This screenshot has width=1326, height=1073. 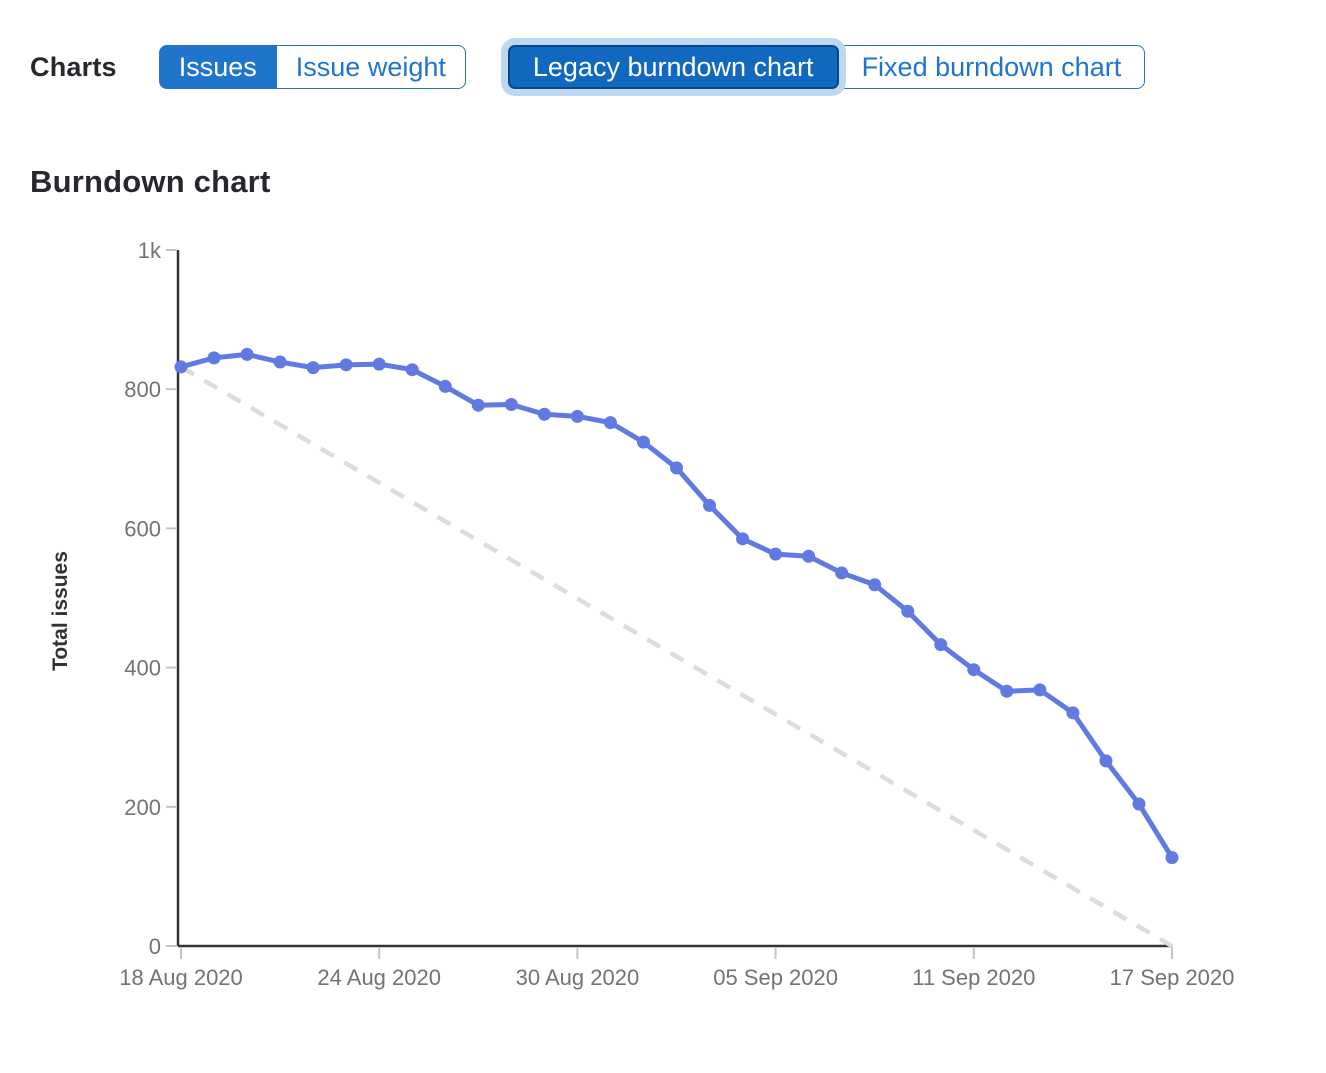 I want to click on x-axis-tick-label: 18 Aug 2020, so click(x=181, y=977).